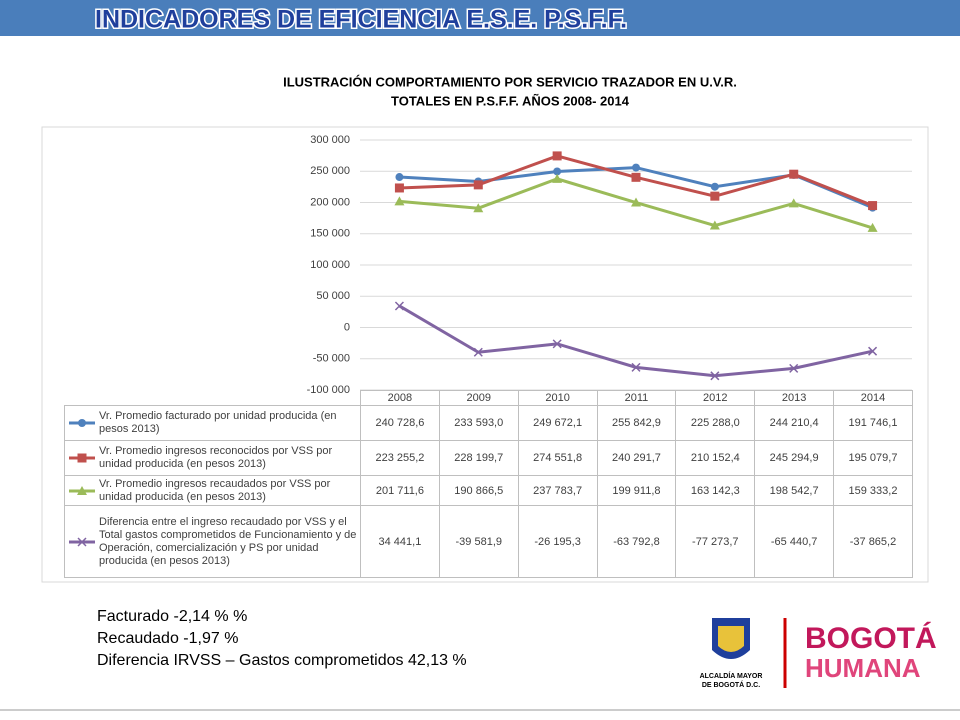 Image resolution: width=960 pixels, height=720 pixels. What do you see at coordinates (873, 458) in the screenshot?
I see `value-label: 195 079,7` at bounding box center [873, 458].